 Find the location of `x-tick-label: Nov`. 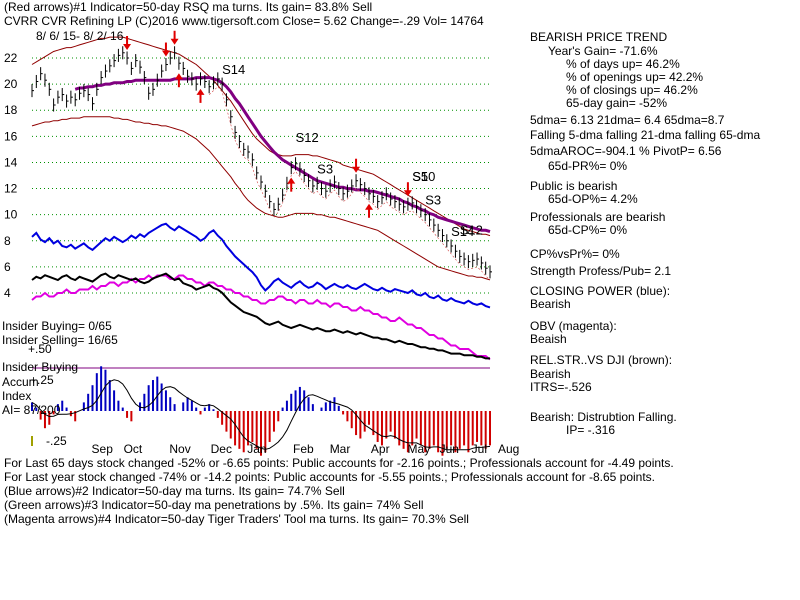

x-tick-label: Nov is located at coordinates (179, 449).